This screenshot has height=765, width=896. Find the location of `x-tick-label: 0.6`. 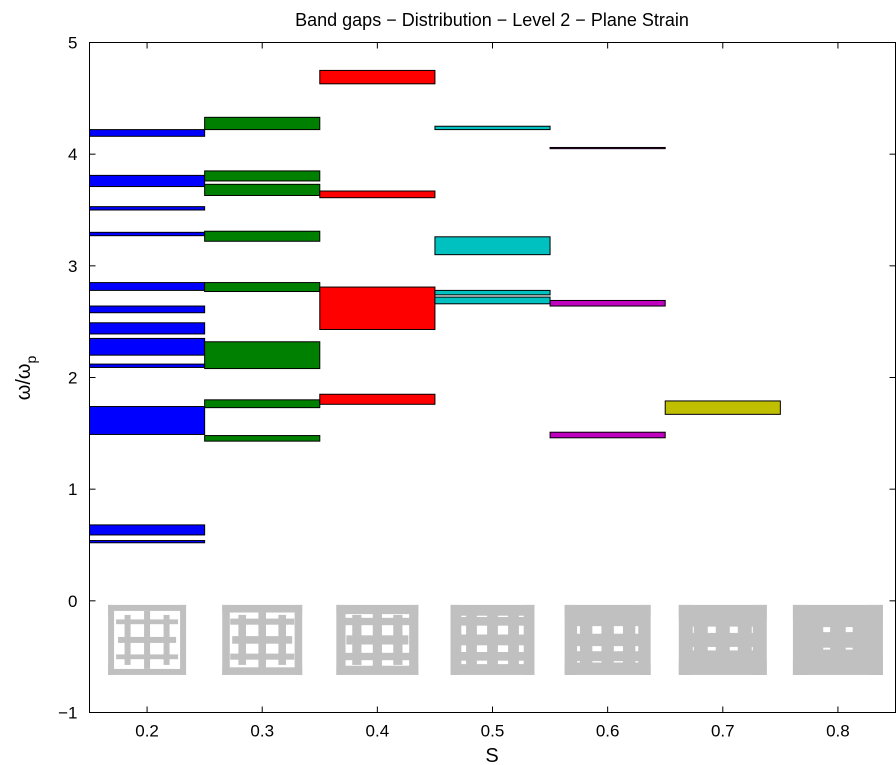

x-tick-label: 0.6 is located at coordinates (608, 731).